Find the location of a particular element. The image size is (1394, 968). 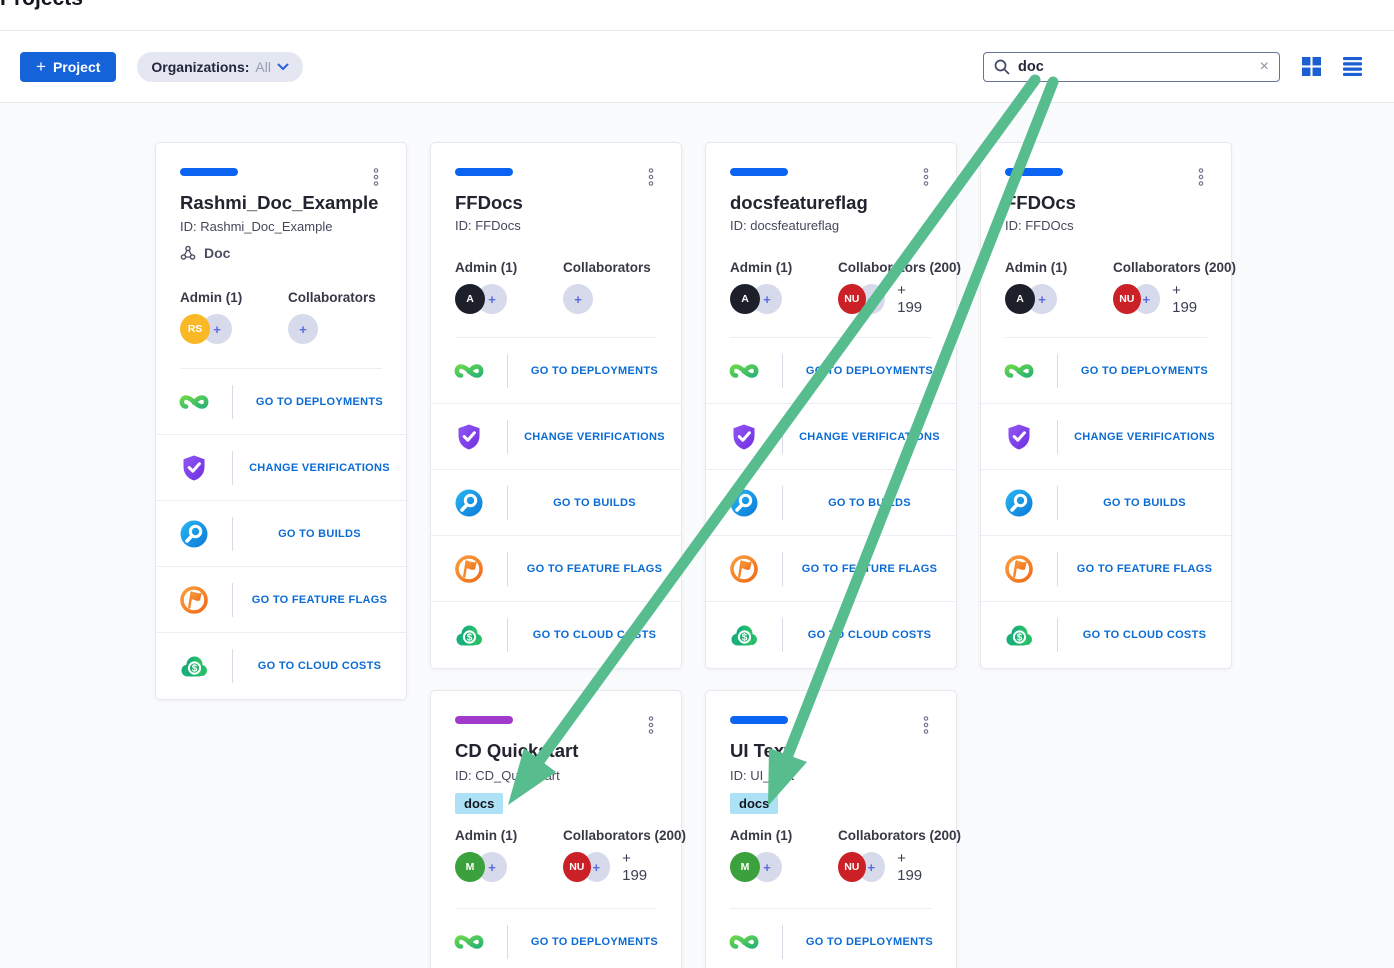

org-tag-icon is located at coordinates (188, 253).